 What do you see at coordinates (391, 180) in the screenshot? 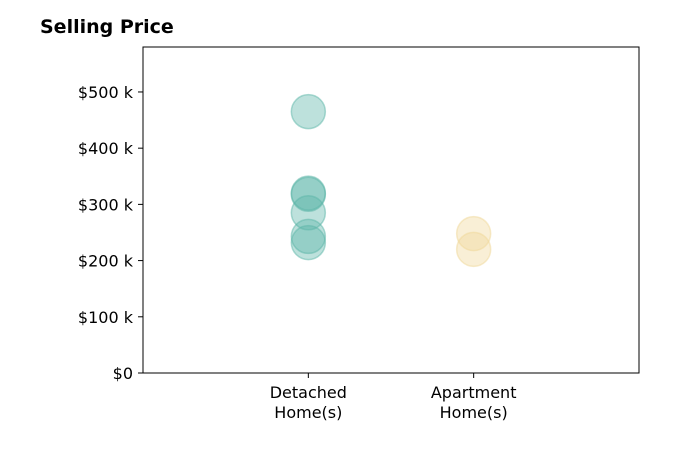
I see `data-points` at bounding box center [391, 180].